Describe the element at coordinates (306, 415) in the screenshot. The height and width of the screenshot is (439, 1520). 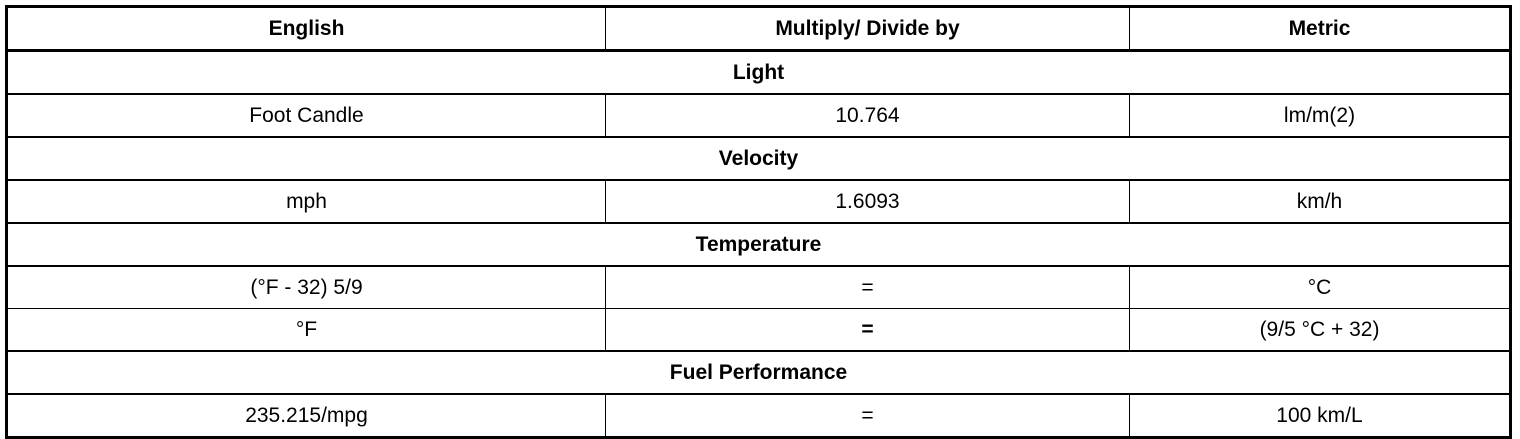
I see `english-cell: 235.215/mpg` at that location.